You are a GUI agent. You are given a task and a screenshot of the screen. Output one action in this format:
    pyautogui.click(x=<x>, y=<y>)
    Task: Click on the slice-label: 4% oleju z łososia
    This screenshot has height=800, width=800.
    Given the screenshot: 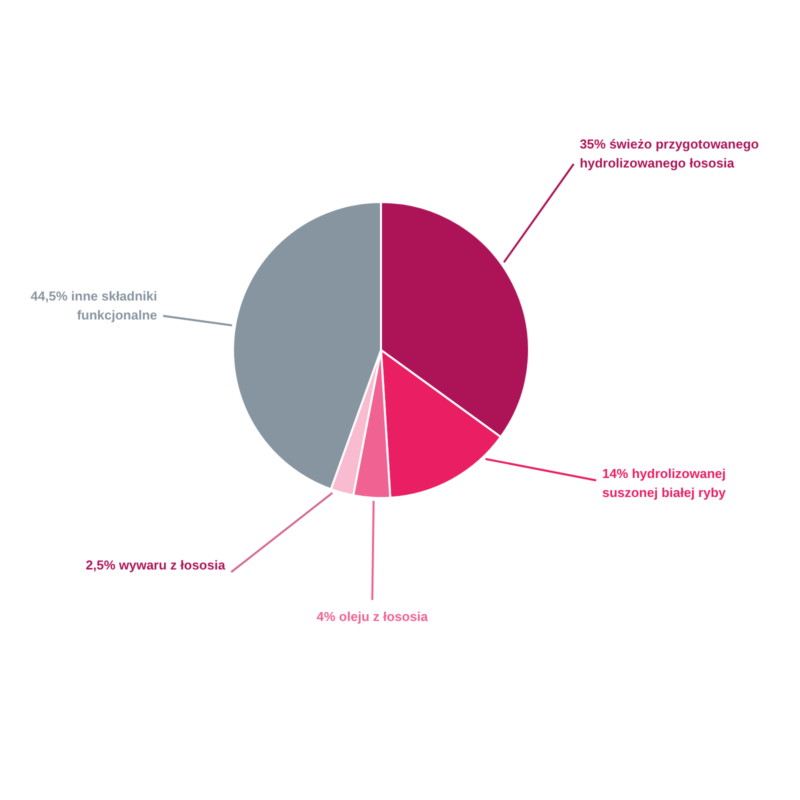 What is the action you would take?
    pyautogui.click(x=372, y=616)
    